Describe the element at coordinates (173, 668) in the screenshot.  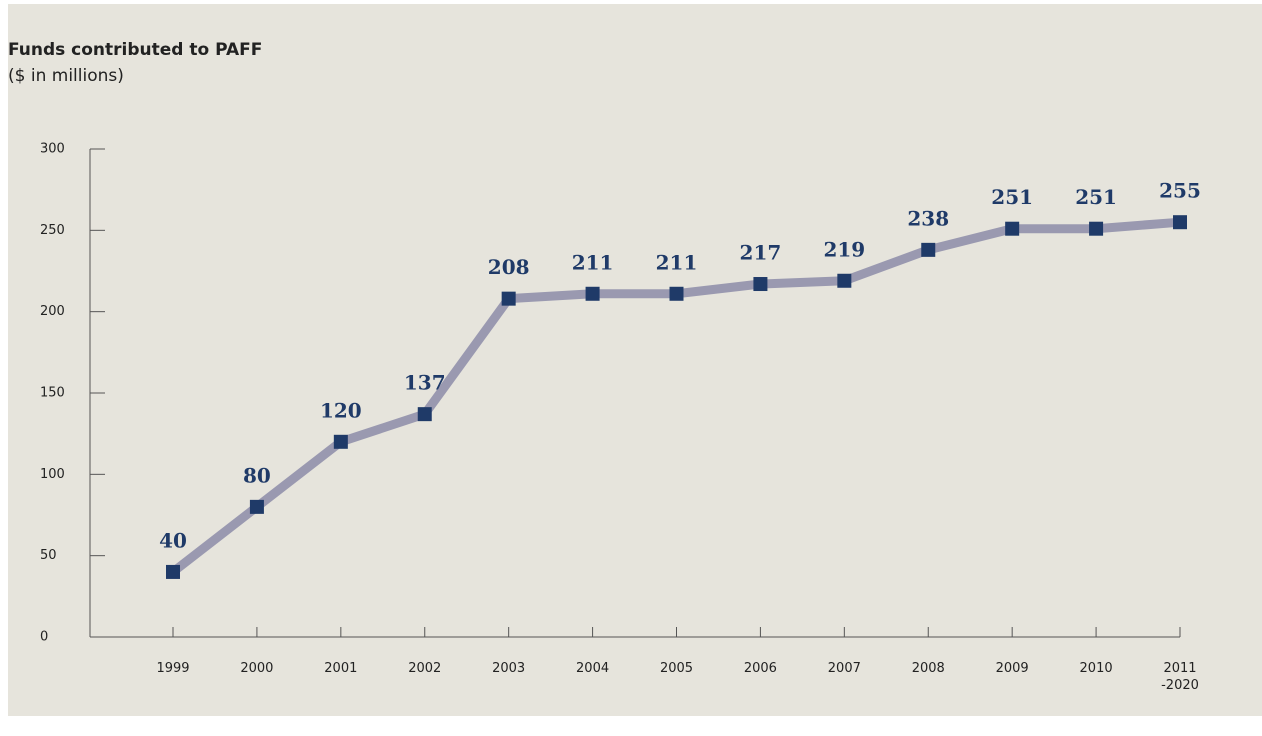
I see `x-tick-label: 1999` at that location.